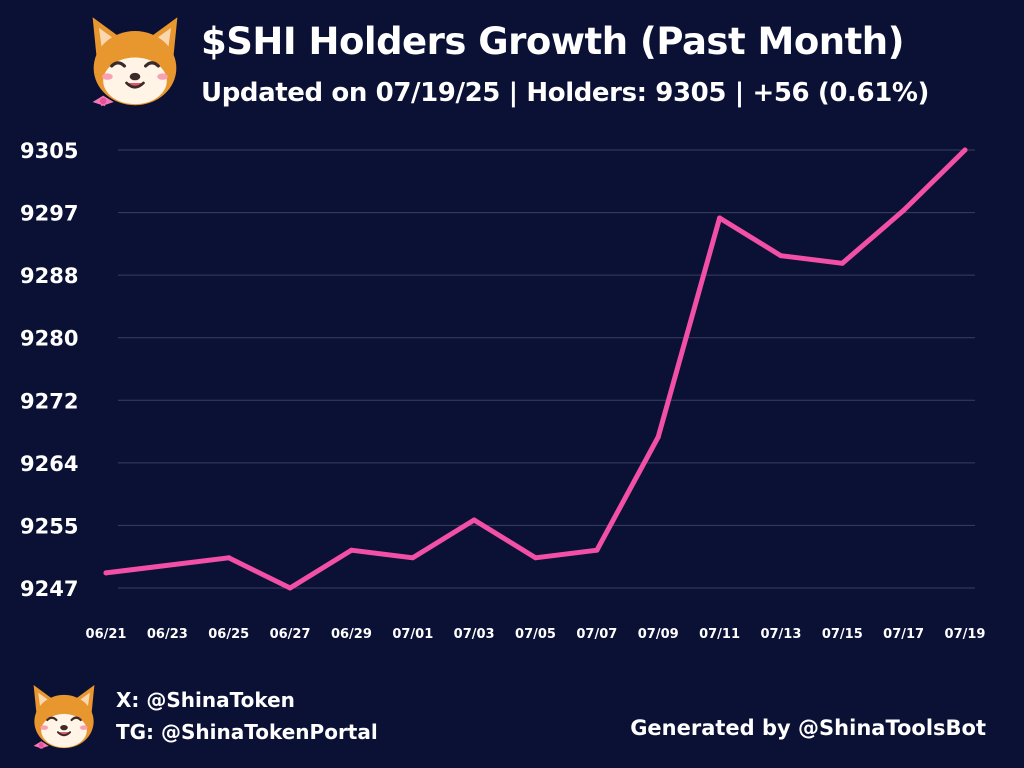  What do you see at coordinates (247, 732) in the screenshot?
I see `footer-tg-handle: TG: @ShinaTokenPortal` at bounding box center [247, 732].